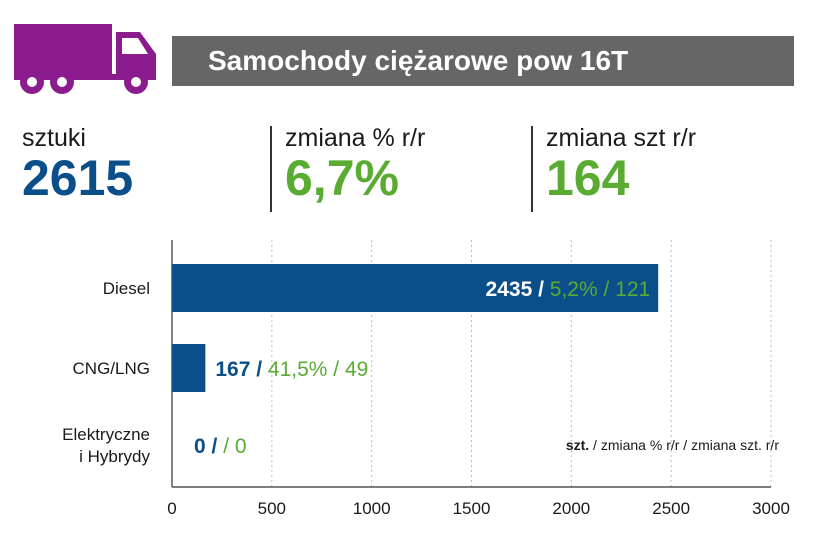 Image resolution: width=818 pixels, height=559 pixels. What do you see at coordinates (671, 508) in the screenshot?
I see `x-tick-label: 2500` at bounding box center [671, 508].